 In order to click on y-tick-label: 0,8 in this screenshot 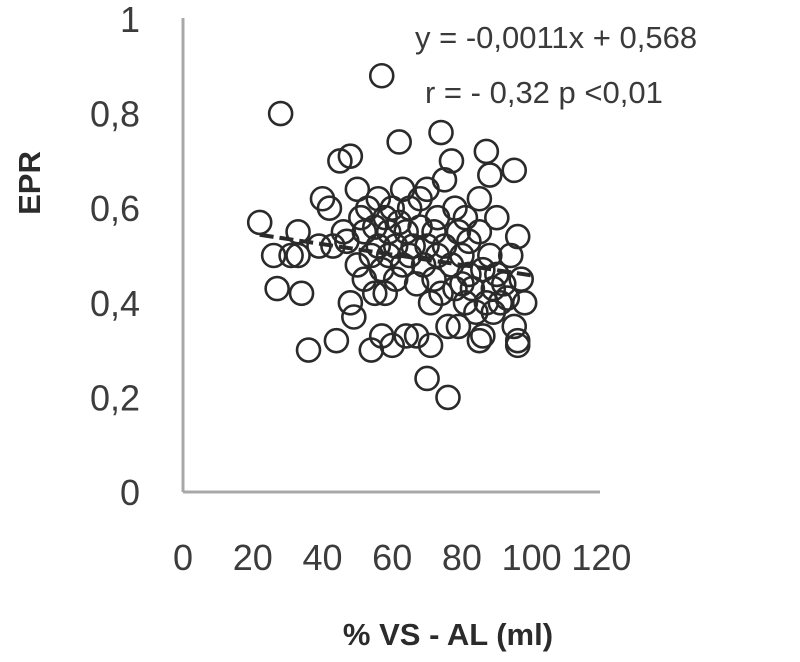, I will do `click(115, 114)`.